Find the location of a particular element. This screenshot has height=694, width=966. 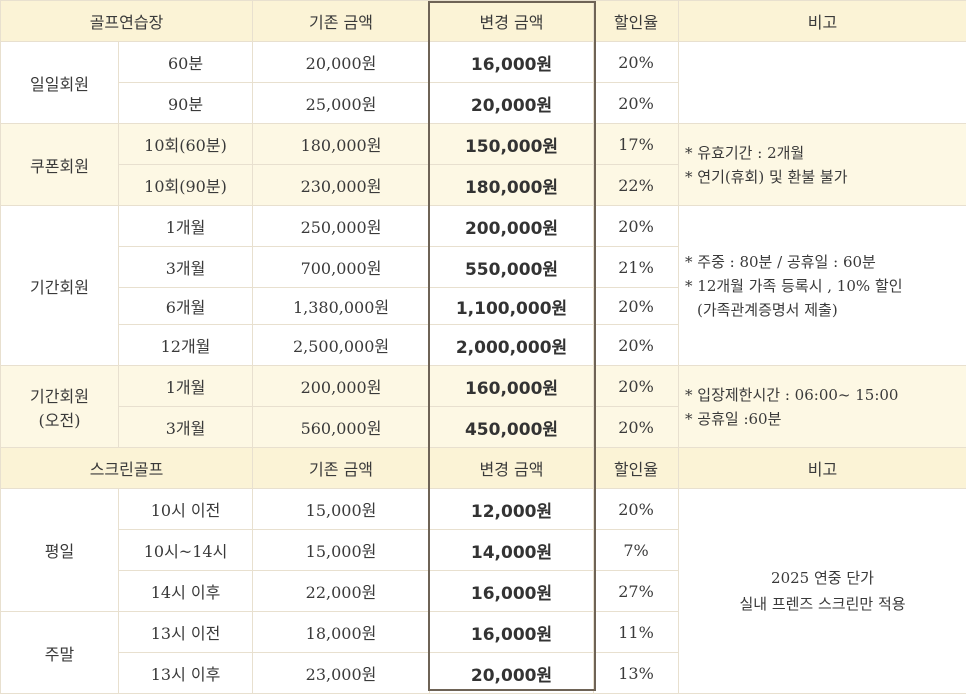

note-line: 2025 연중 단가 is located at coordinates (822, 578).